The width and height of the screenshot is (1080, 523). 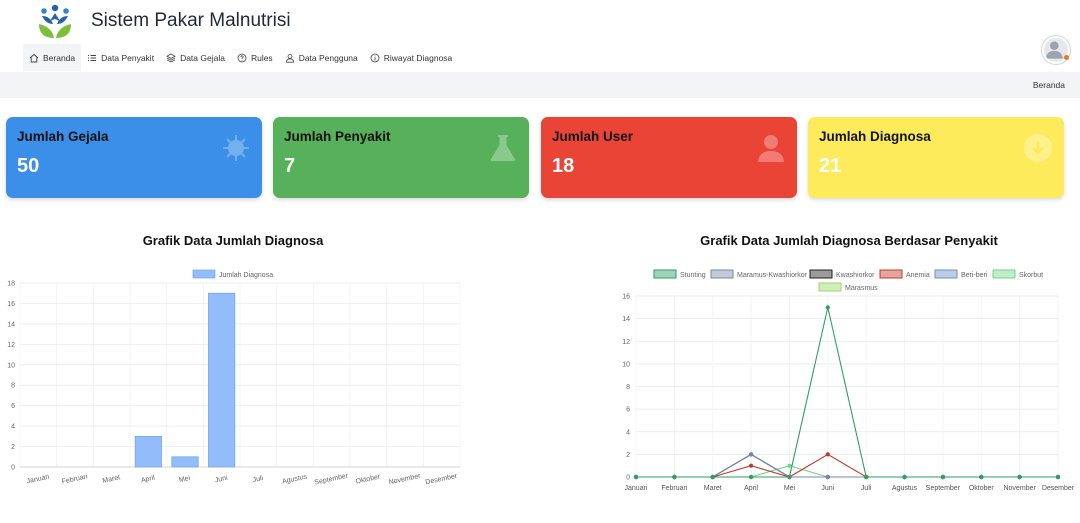 I want to click on card-title: Jumlah Diagnosa, so click(x=875, y=136).